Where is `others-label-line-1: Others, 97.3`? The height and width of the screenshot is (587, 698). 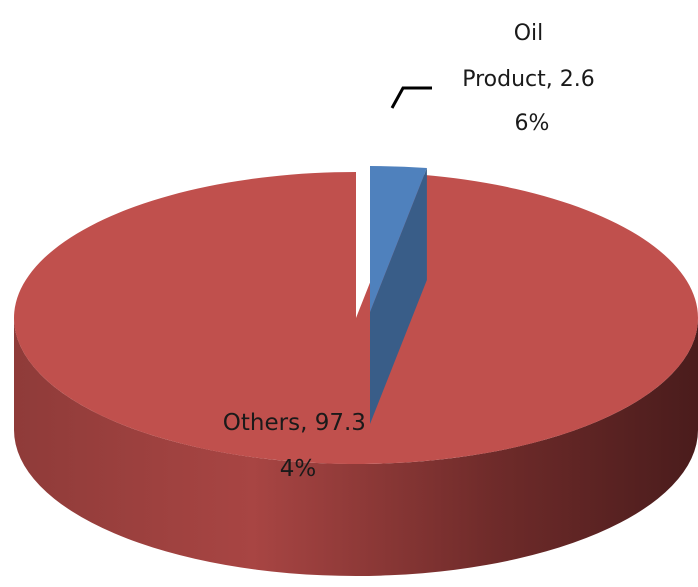
others-label-line-1: Others, 97.3 is located at coordinates (294, 423).